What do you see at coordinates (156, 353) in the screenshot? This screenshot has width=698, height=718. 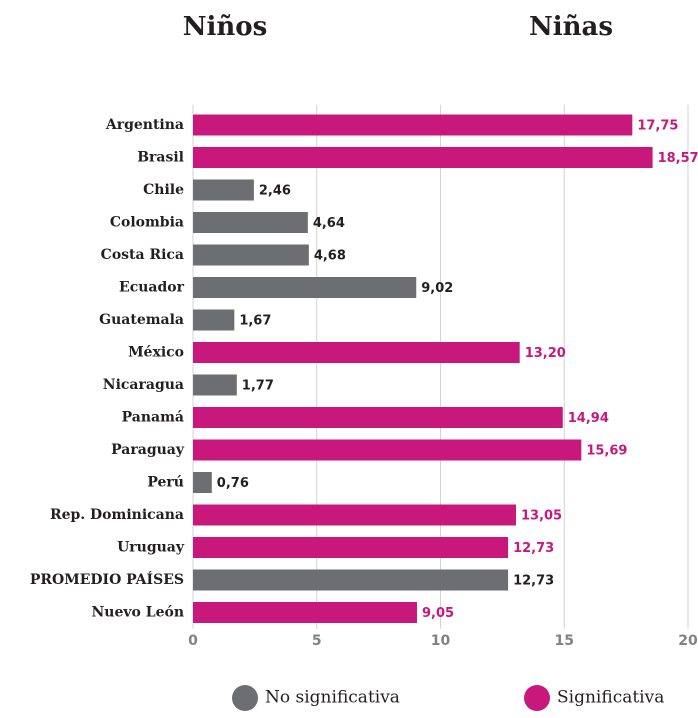 I see `y-tick-label: México` at bounding box center [156, 353].